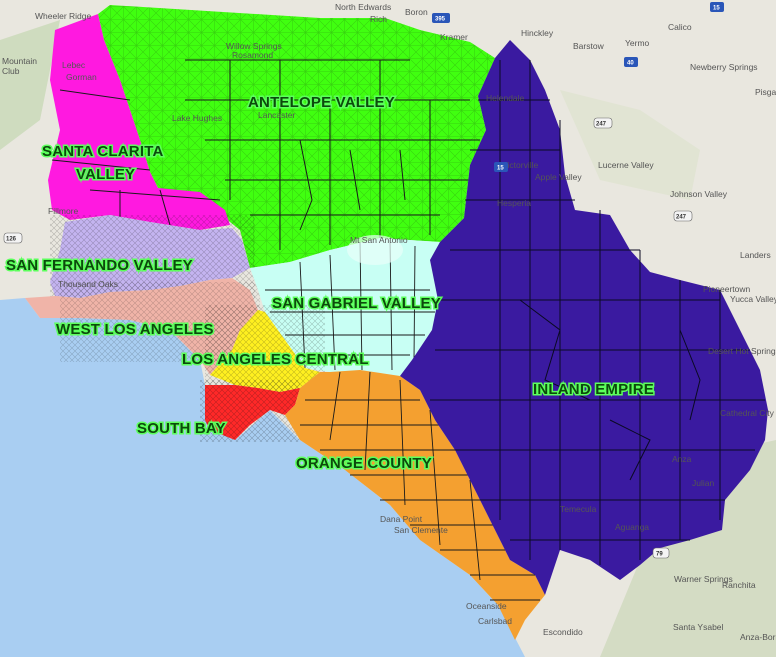  I want to click on svg-text: 40, so click(630, 64).